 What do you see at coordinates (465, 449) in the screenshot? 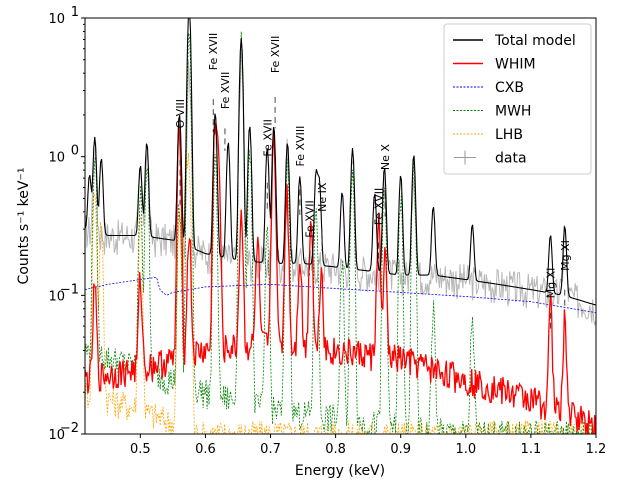
I see `x-tick-label: 1.0` at bounding box center [465, 449].